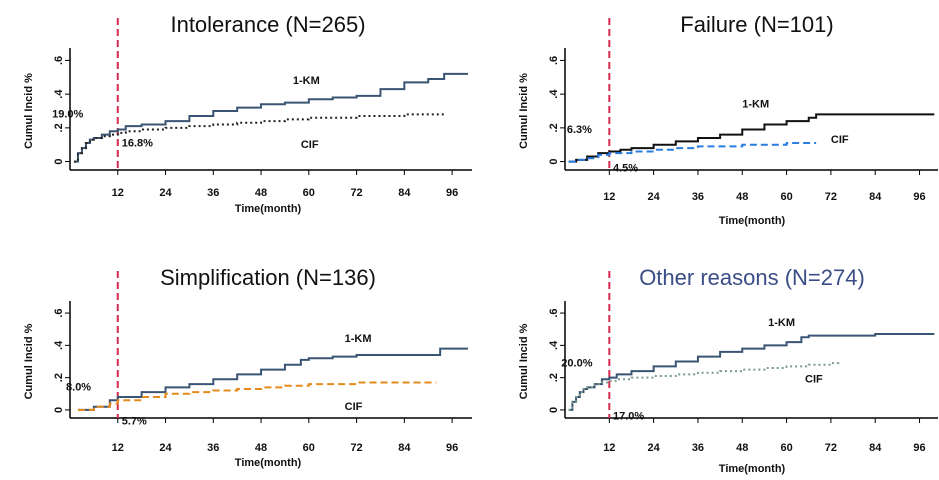 This screenshot has height=480, width=939. What do you see at coordinates (268, 277) in the screenshot?
I see `chart-title: Simplification (N=136)` at bounding box center [268, 277].